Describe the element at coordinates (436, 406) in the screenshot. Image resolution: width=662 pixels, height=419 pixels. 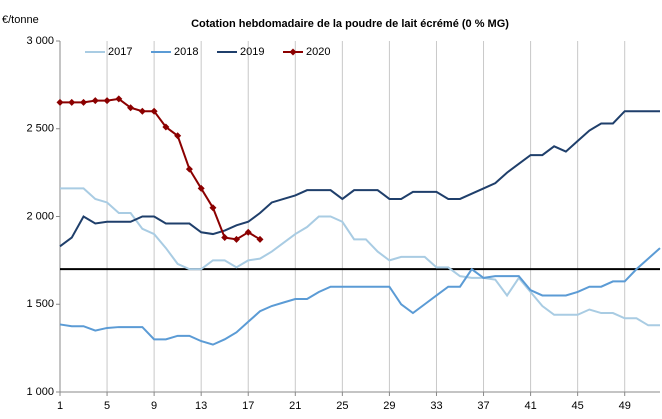
I see `x-tick-label: 33` at that location.